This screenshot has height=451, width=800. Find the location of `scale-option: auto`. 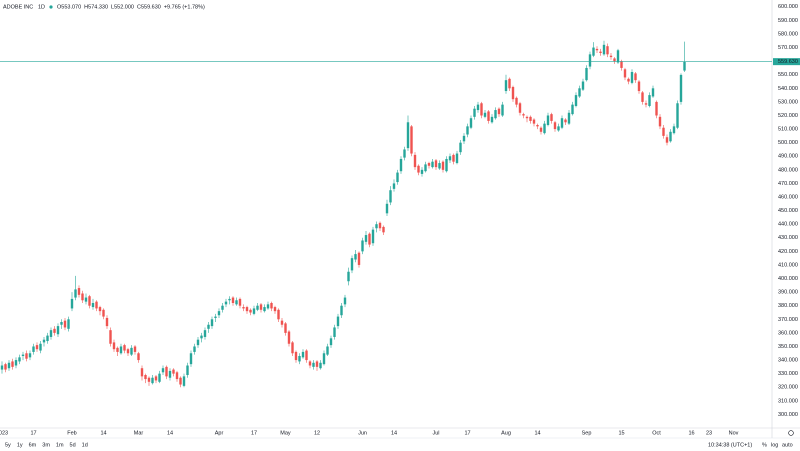

scale-option: auto is located at coordinates (787, 445).